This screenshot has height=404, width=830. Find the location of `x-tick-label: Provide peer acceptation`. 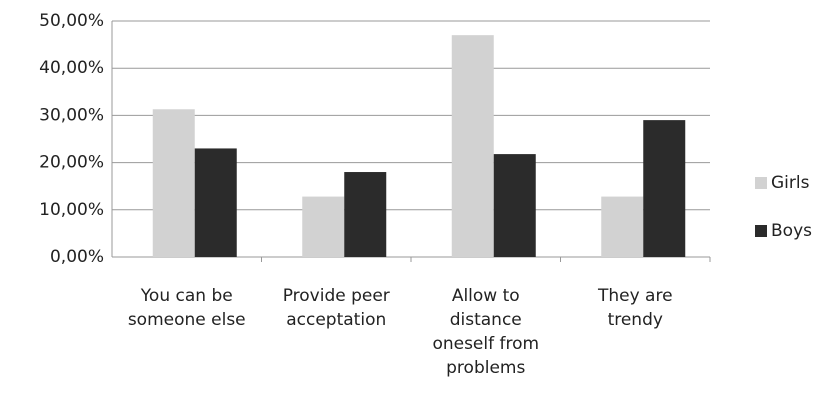

x-tick-label: Provide peer acceptation is located at coordinates (336, 308).